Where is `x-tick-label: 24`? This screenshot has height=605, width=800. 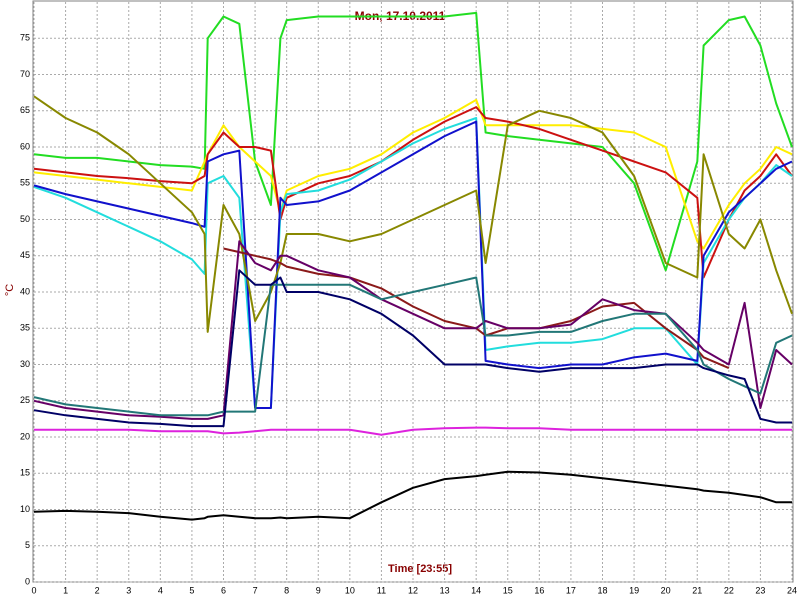
x-tick-label: 24 is located at coordinates (792, 590).